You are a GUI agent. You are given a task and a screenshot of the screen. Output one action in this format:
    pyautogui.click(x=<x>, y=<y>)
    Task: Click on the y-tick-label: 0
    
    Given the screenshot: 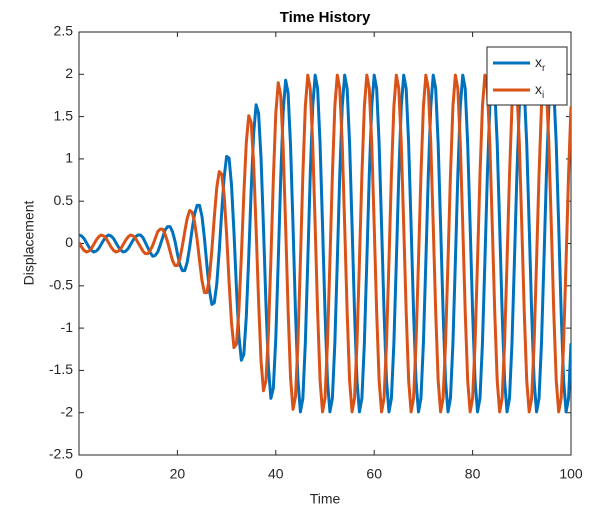 What is the action you would take?
    pyautogui.click(x=69, y=242)
    